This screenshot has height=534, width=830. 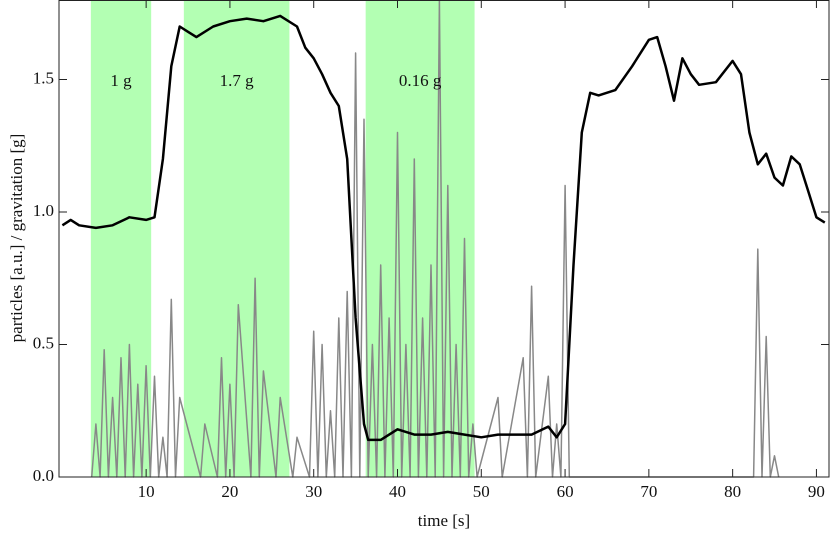 I want to click on shaded-region, so click(x=121, y=238).